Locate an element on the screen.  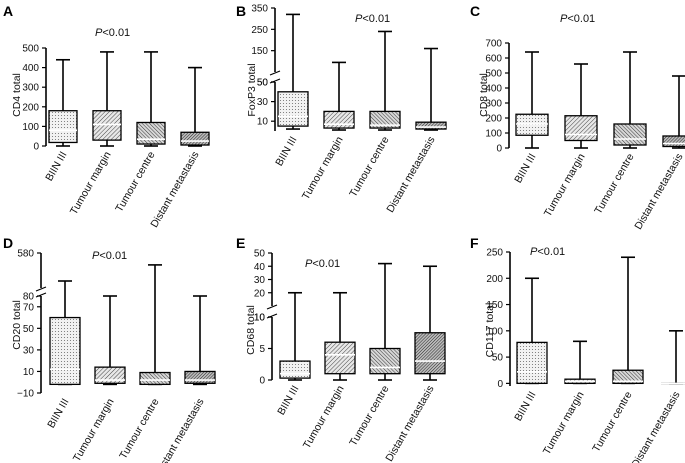
panel-letter: A is located at coordinates (8, 11).